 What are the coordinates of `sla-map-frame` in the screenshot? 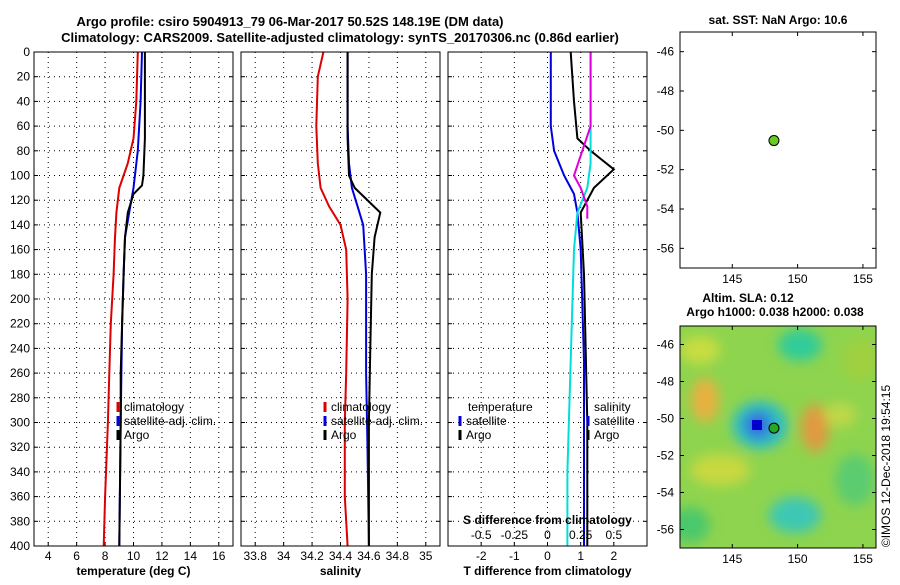 It's located at (778, 437).